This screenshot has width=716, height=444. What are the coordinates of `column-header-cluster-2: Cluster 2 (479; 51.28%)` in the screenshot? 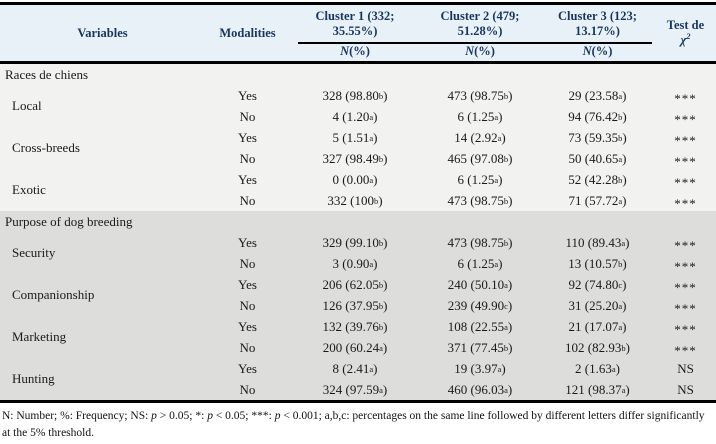 It's located at (480, 23).